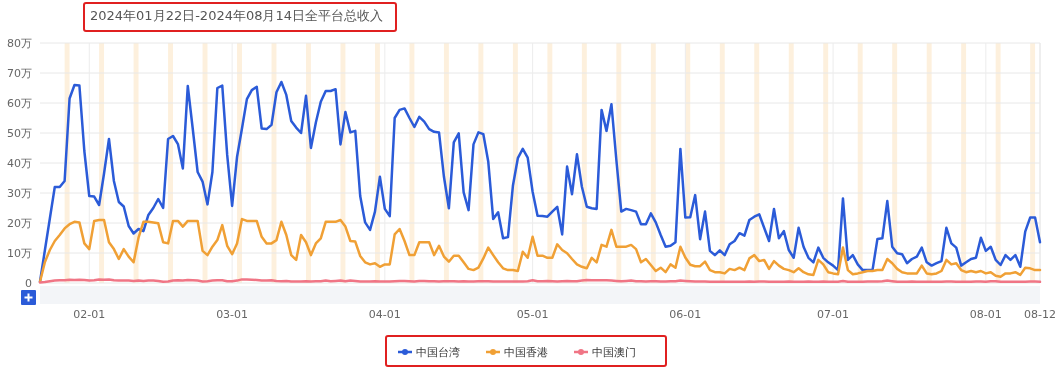  I want to click on y-tick-label: 80万, so click(19, 43).